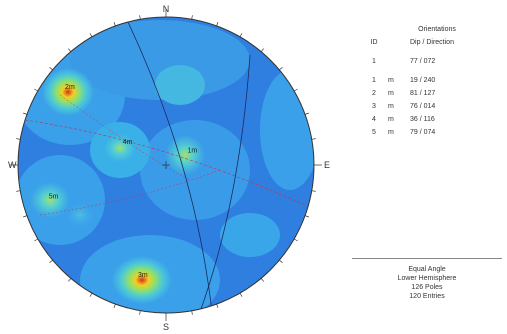 The image size is (507, 334). What do you see at coordinates (423, 106) in the screenshot?
I see `set-value: 76 / 014` at bounding box center [423, 106].